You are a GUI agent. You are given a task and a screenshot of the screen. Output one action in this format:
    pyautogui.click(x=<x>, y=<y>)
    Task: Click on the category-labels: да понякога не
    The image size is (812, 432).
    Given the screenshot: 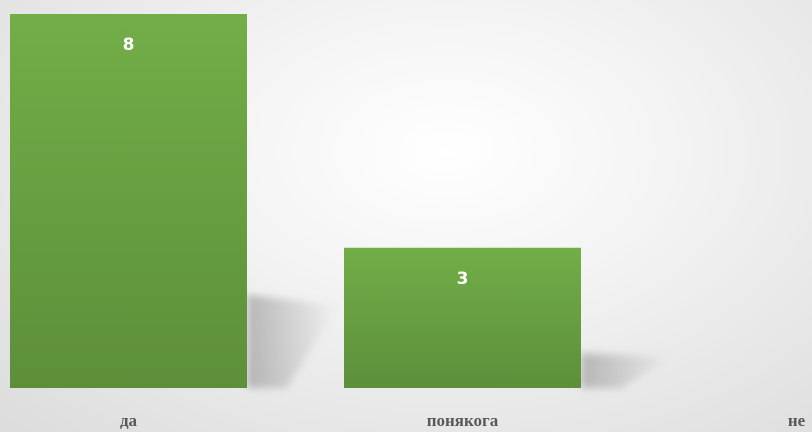 What is the action you would take?
    pyautogui.click(x=463, y=420)
    